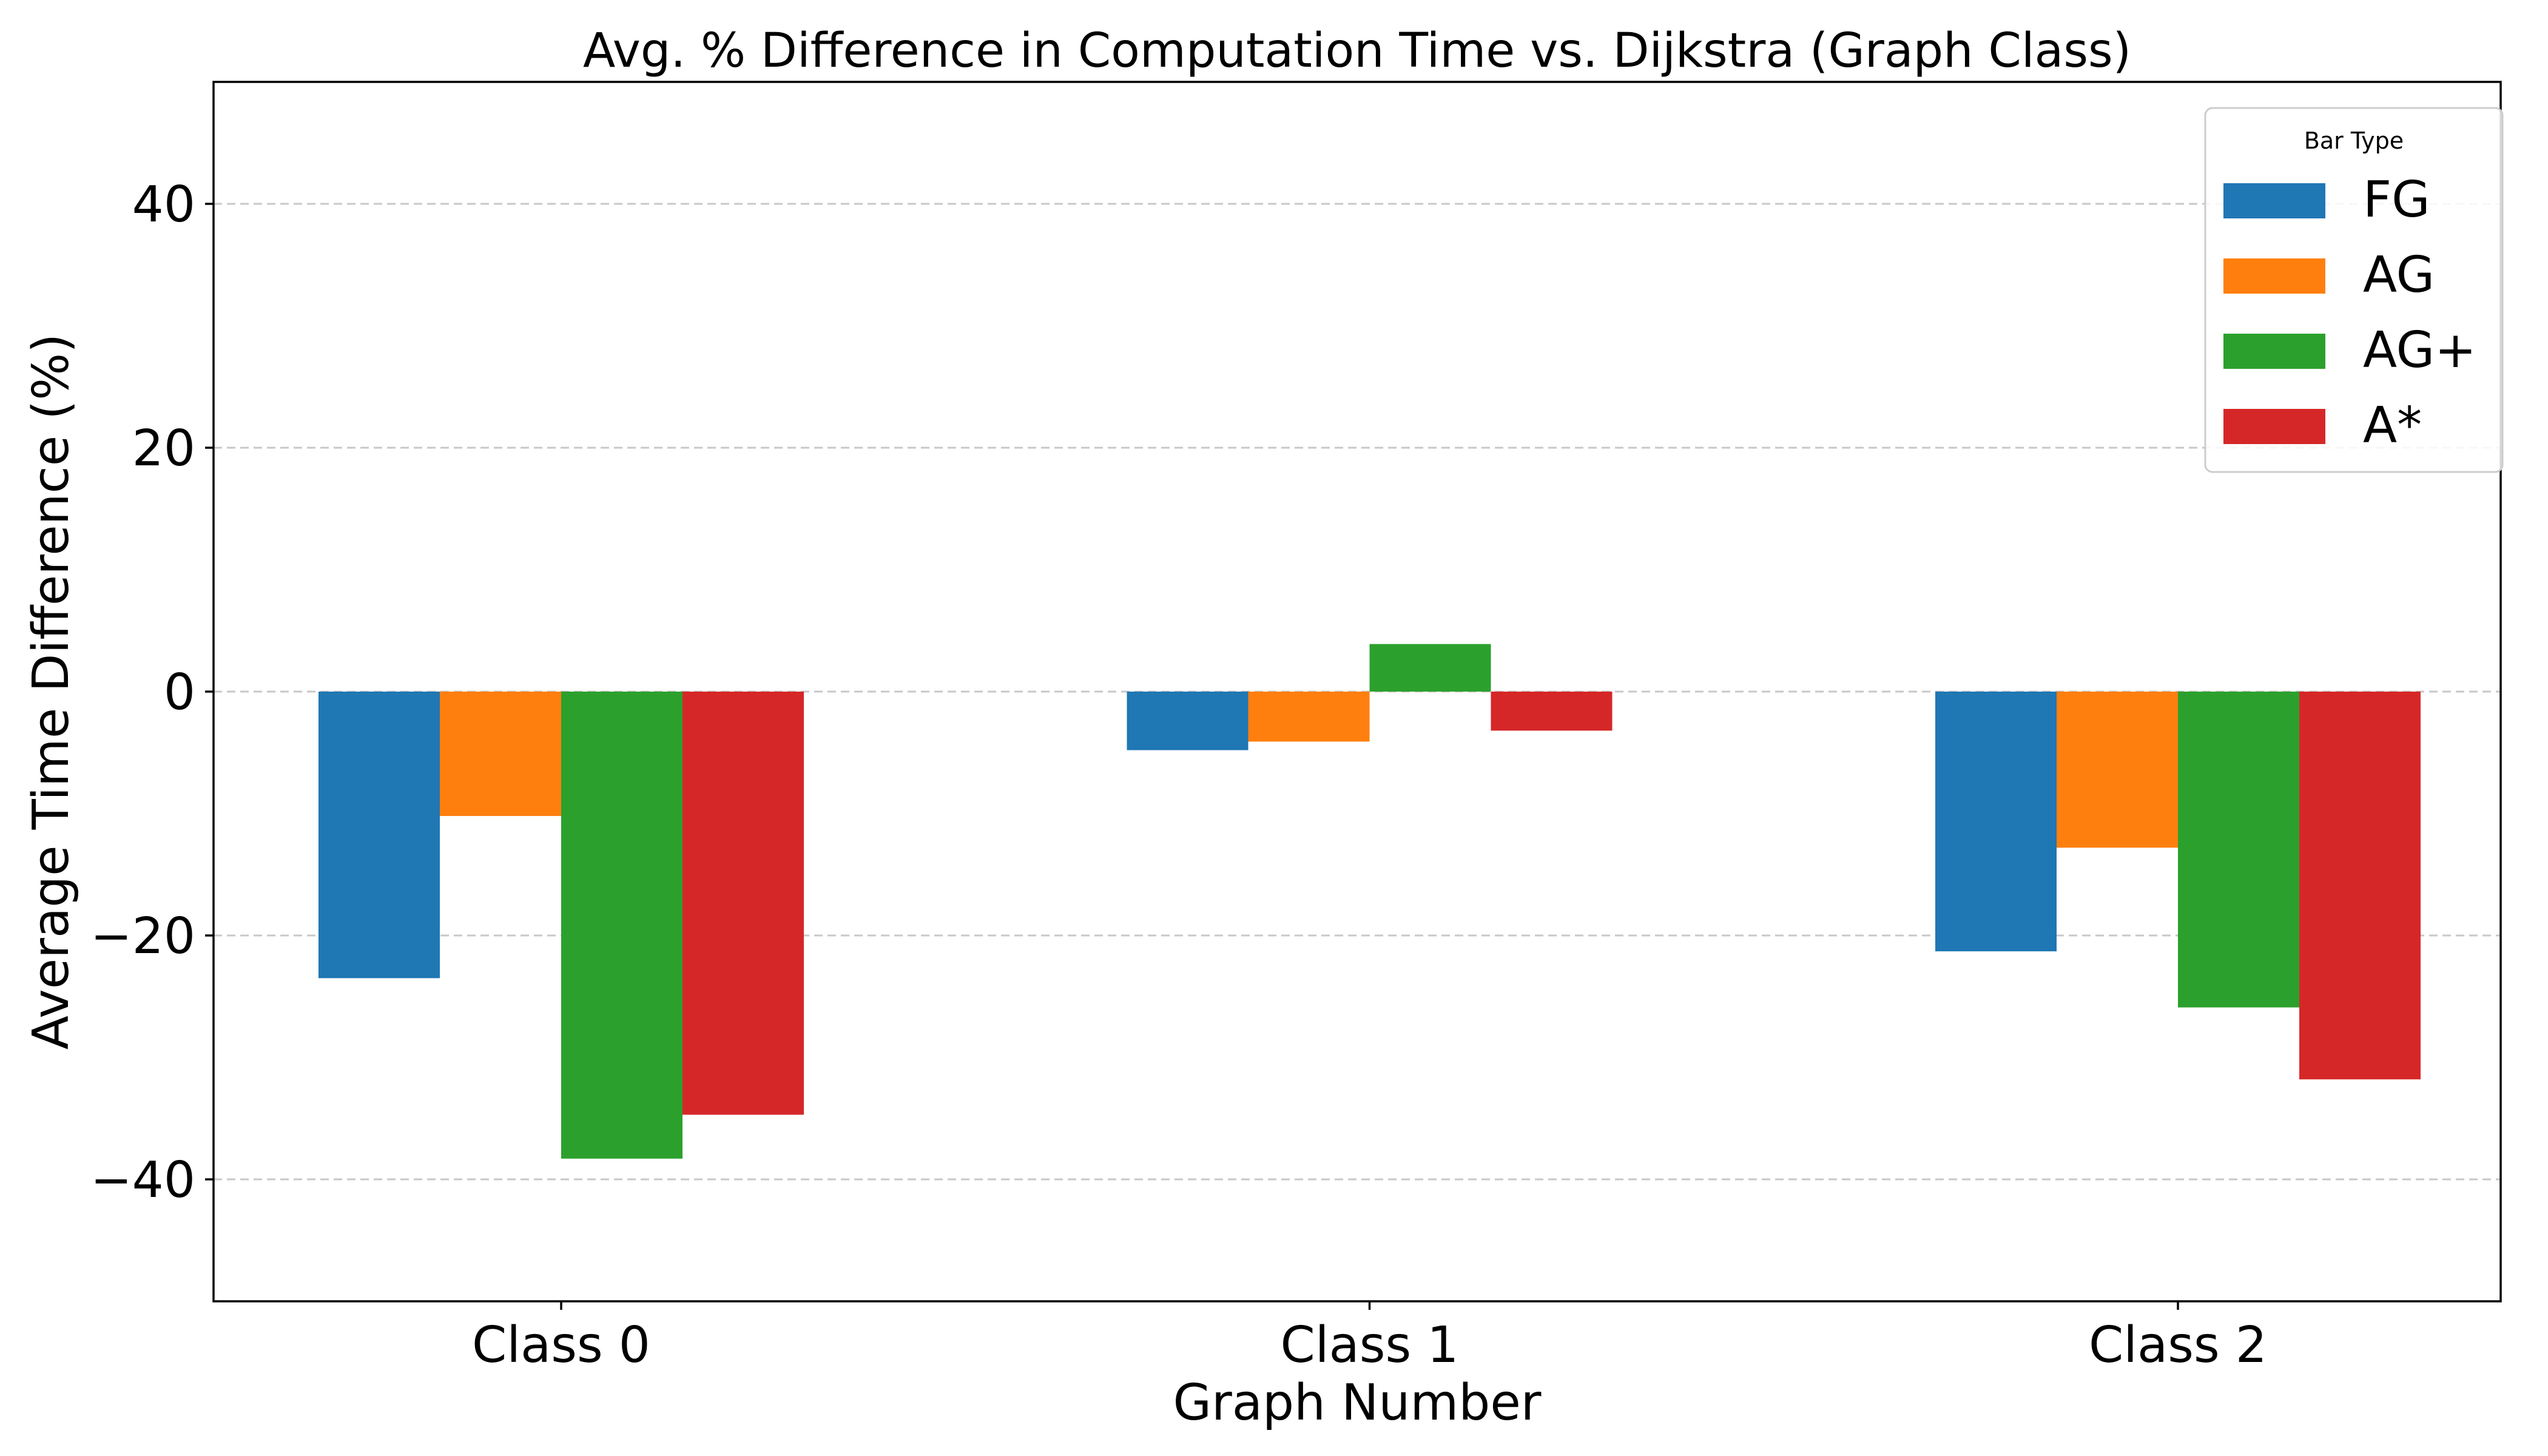  I want to click on x-tick-label: Class 1, so click(1370, 1345).